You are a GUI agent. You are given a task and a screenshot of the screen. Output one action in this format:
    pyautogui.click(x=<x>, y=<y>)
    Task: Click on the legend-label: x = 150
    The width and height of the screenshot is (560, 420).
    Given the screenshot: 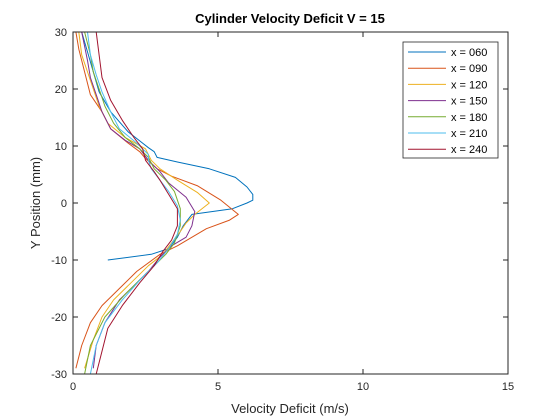 What is the action you would take?
    pyautogui.click(x=469, y=102)
    